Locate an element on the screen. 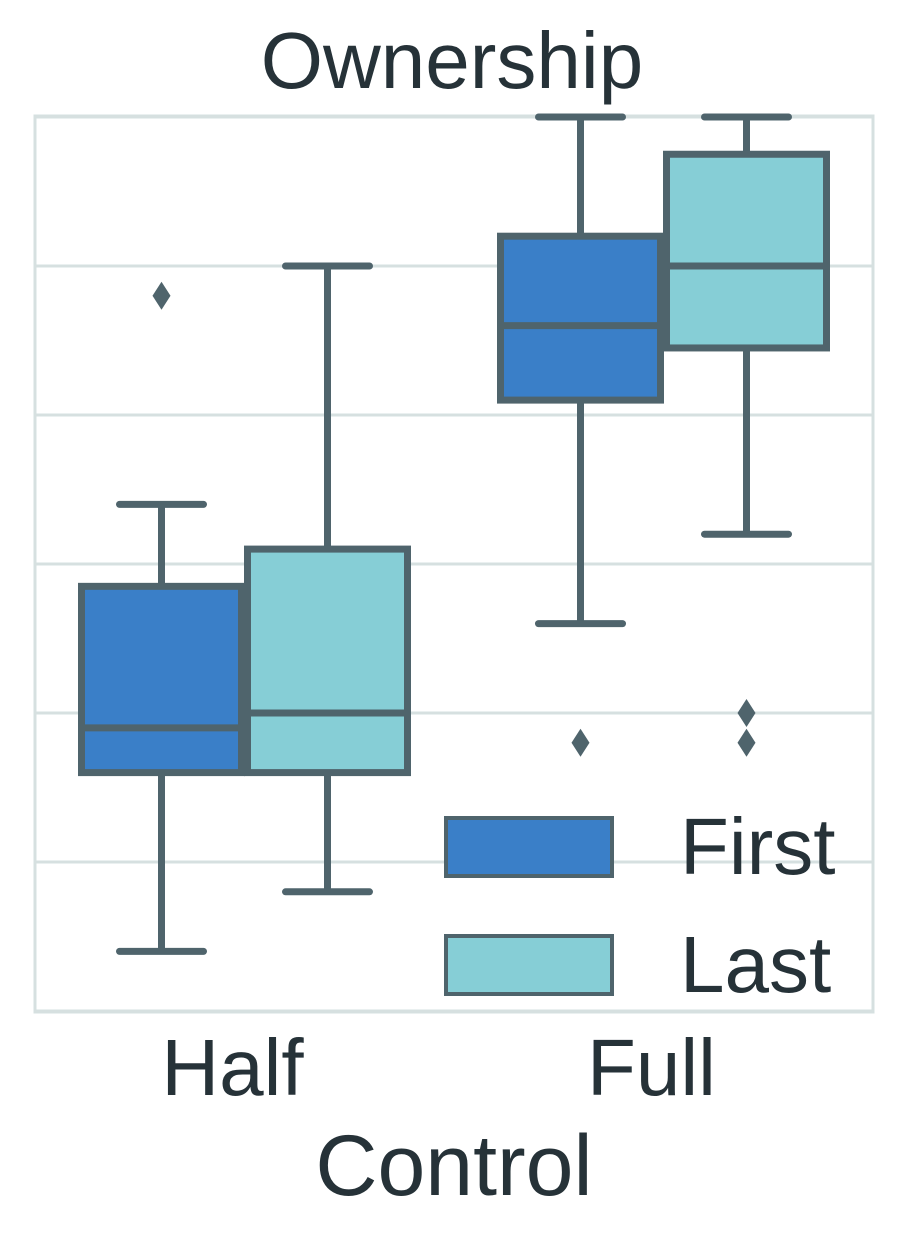 This screenshot has width=904, height=1246. x-tick-label: Full is located at coordinates (651, 1067).